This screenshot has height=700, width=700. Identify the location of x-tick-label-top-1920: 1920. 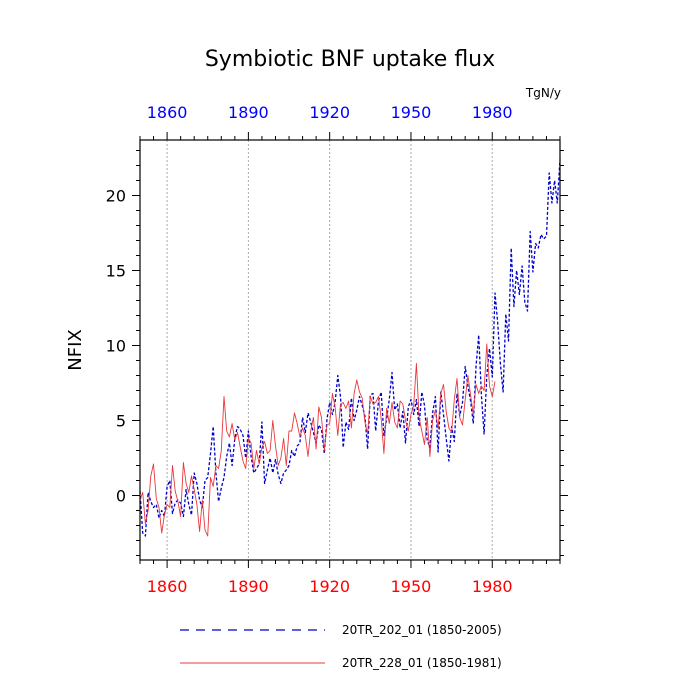
(329, 112).